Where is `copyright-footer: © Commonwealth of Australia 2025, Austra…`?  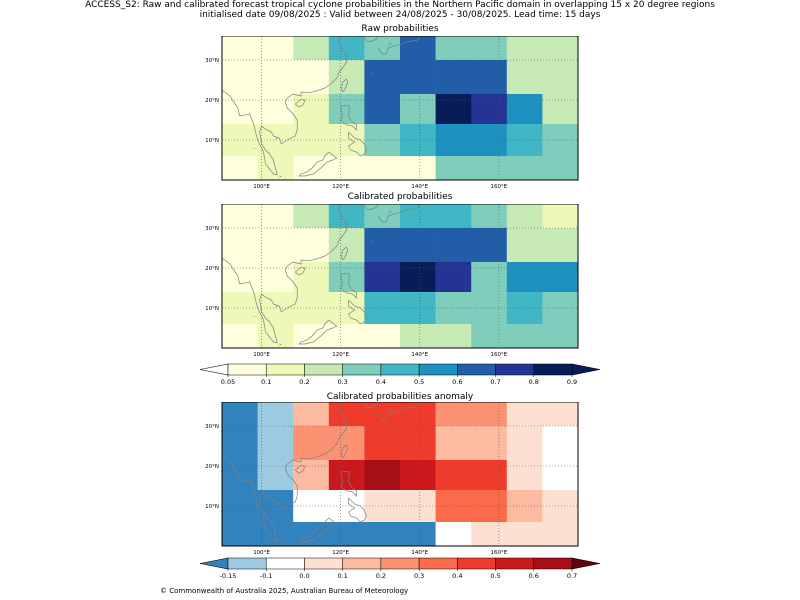 copyright-footer: © Commonwealth of Australia 2025, Austra… is located at coordinates (284, 591).